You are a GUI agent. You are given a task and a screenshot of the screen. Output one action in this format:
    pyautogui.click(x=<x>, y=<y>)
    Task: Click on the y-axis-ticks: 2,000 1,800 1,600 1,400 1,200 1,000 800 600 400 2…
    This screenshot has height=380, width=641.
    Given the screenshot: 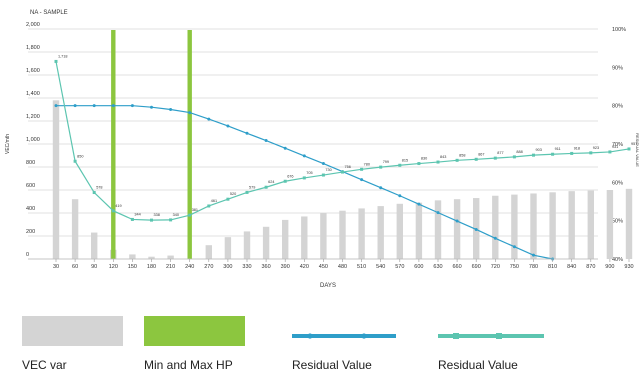 What is the action you would take?
    pyautogui.click(x=33, y=140)
    